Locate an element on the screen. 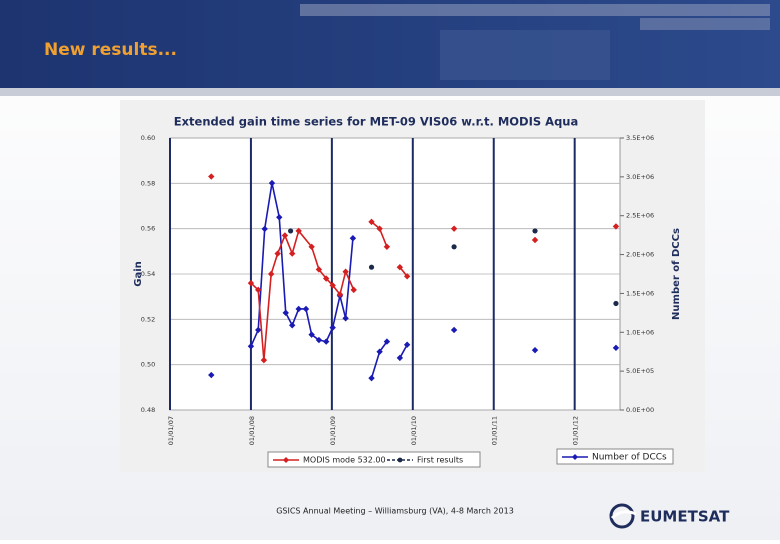  x-tick-label: 01/01/07 is located at coordinates (171, 430).